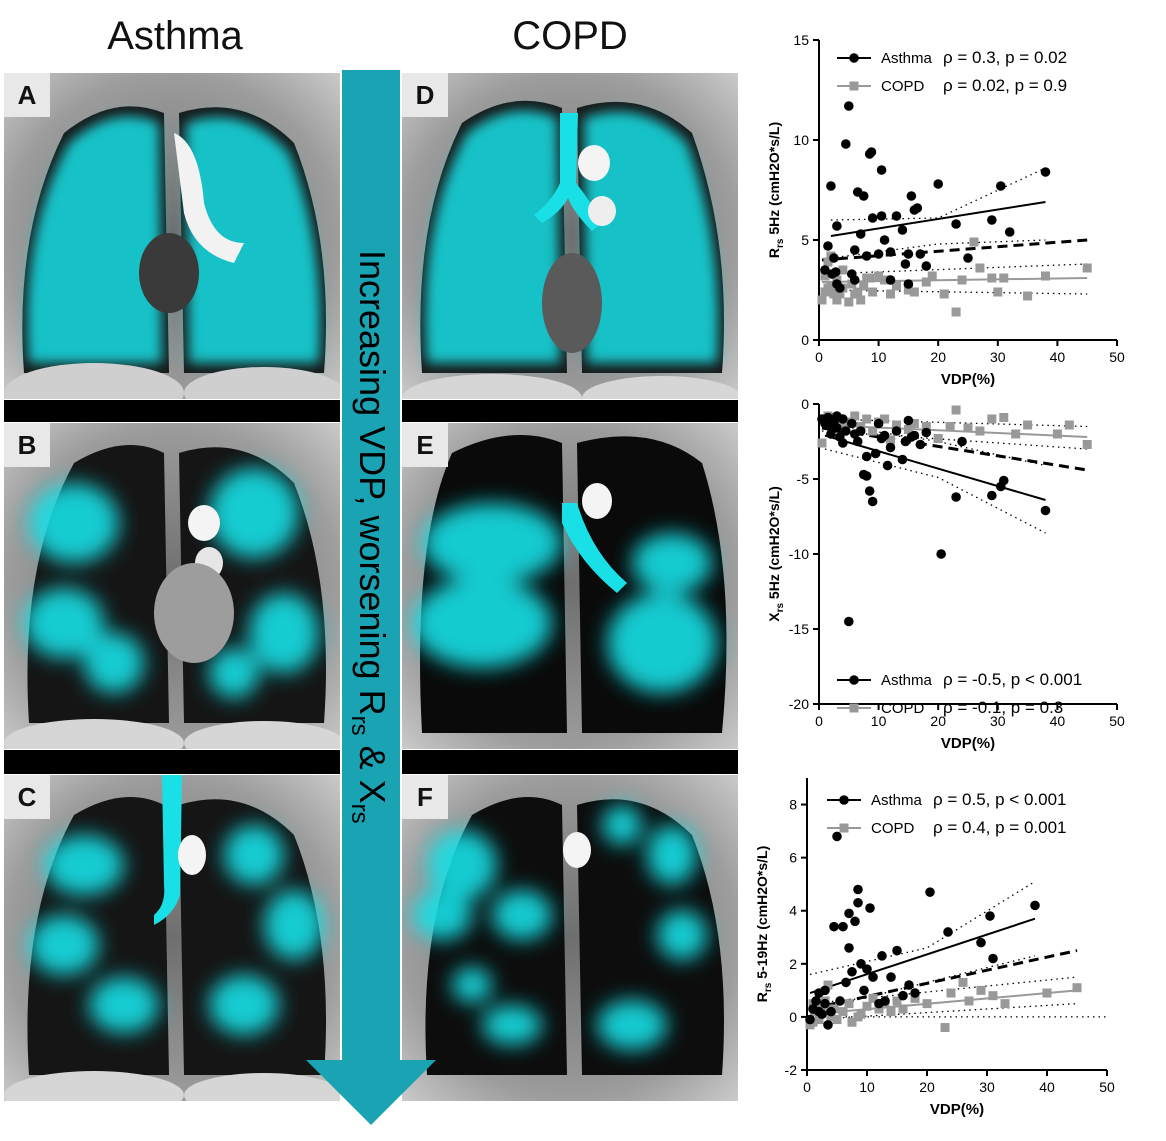 This screenshot has height=1141, width=1166. Describe the element at coordinates (27, 95) in the screenshot. I see `panel-label-a: A` at that location.